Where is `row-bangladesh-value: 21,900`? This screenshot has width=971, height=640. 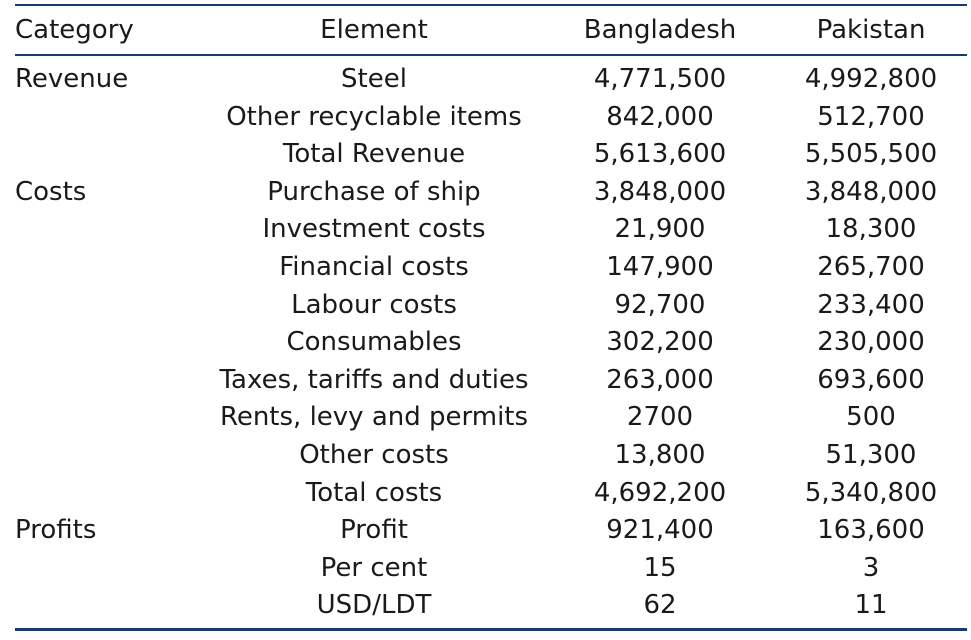 row-bangladesh-value: 21,900 is located at coordinates (660, 229).